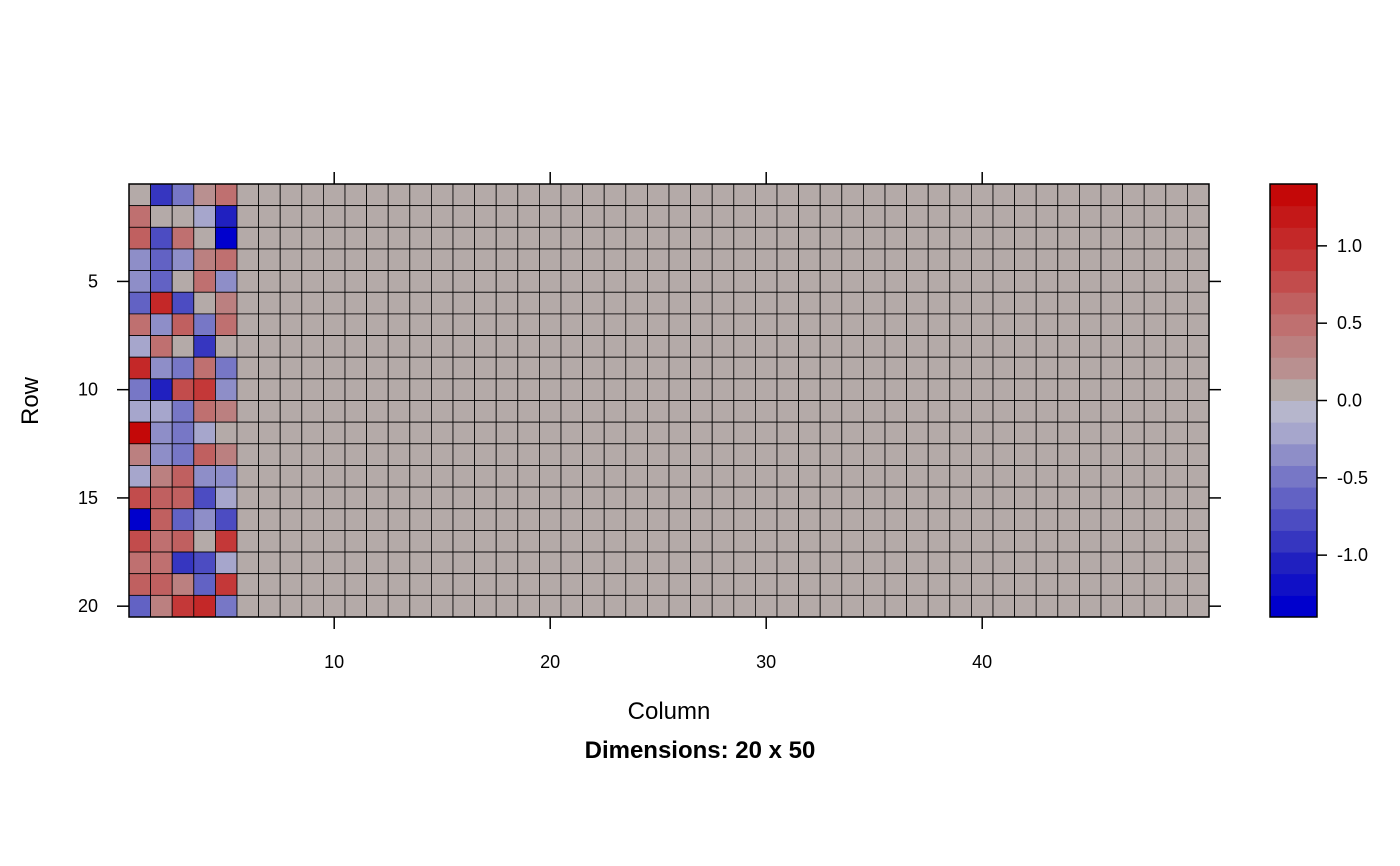 The image size is (1400, 866). Describe the element at coordinates (550, 662) in the screenshot. I see `x-tick-label: 20` at that location.